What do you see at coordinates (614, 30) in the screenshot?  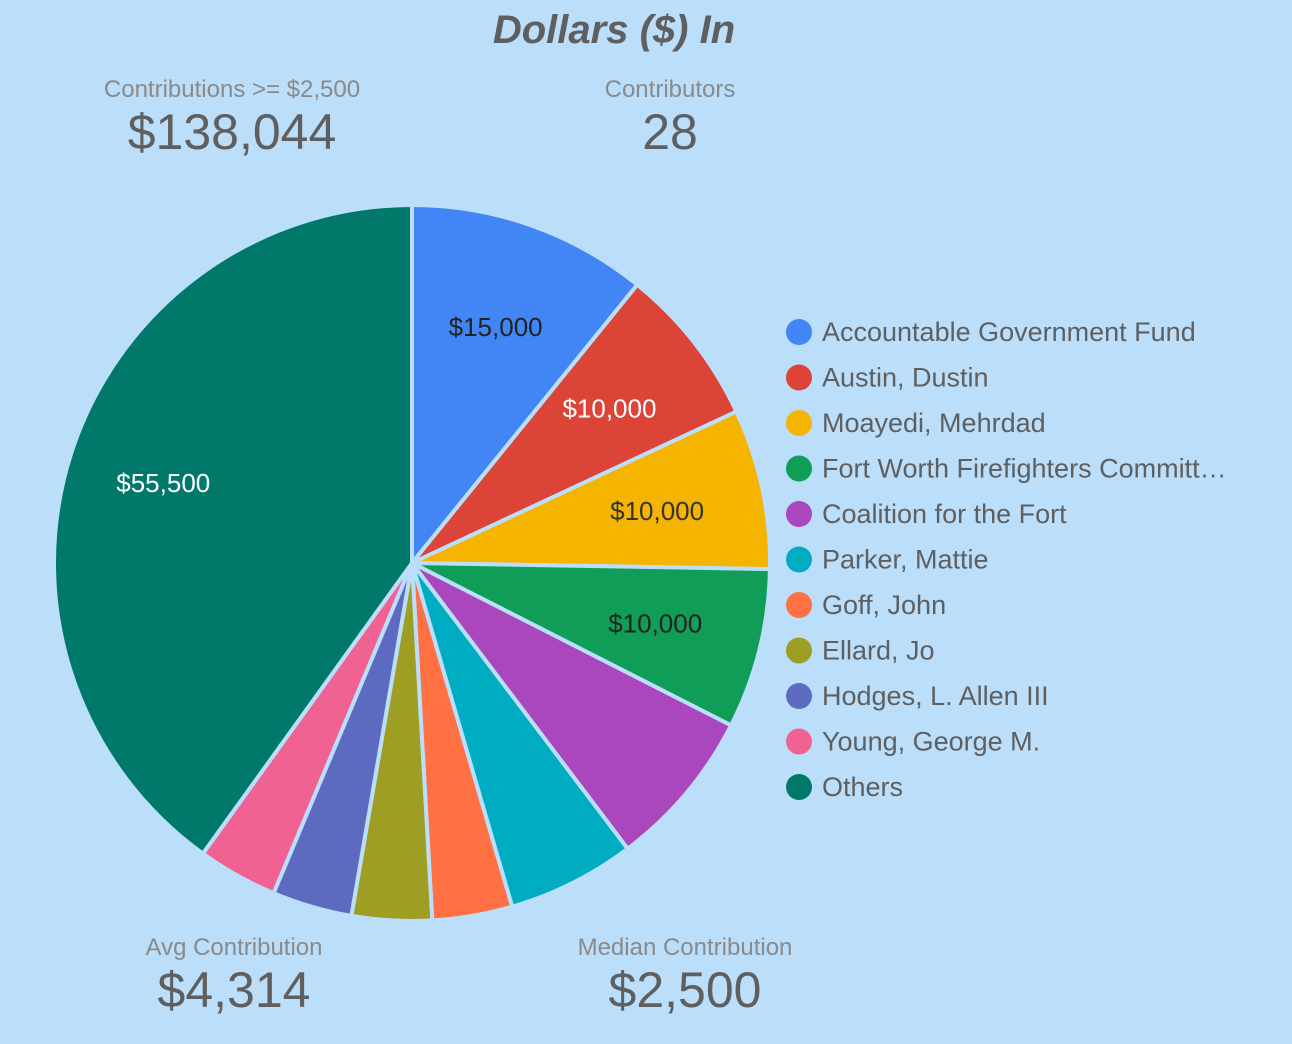 I see `chart-title: Dollars ($) In` at bounding box center [614, 30].